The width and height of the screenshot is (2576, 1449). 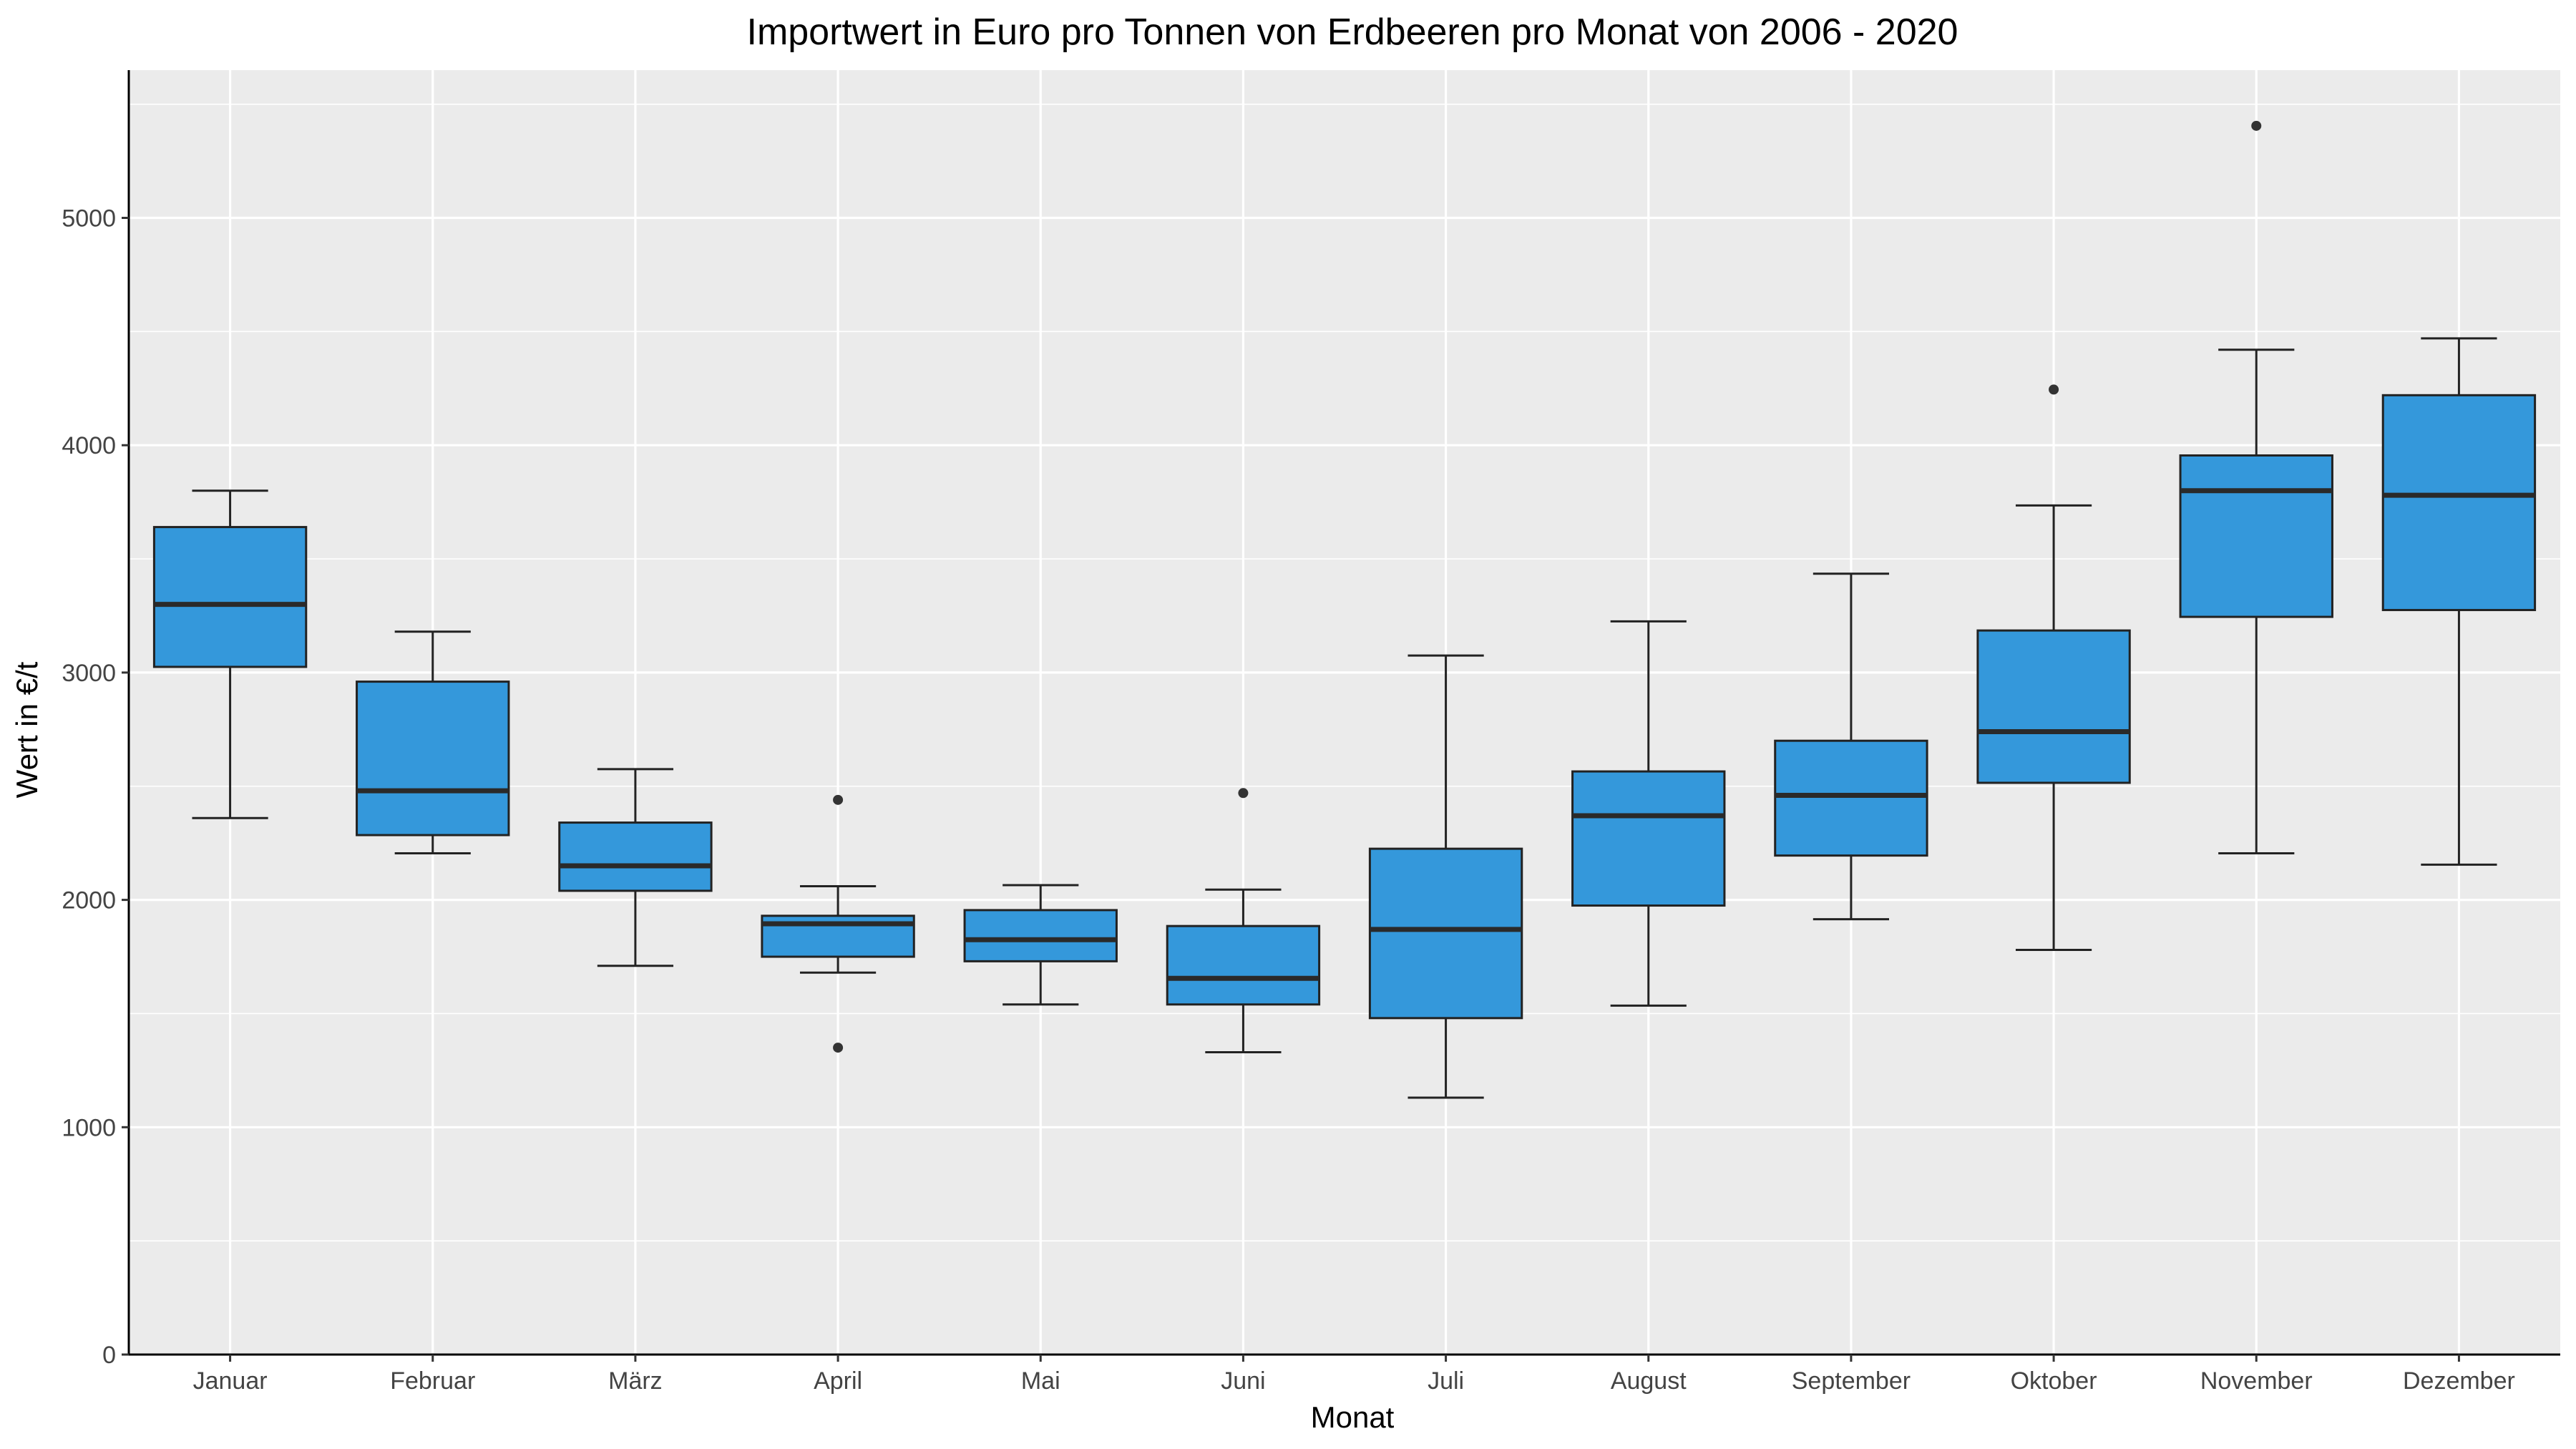 I want to click on x-tick-label: Dezember, so click(x=2459, y=1381).